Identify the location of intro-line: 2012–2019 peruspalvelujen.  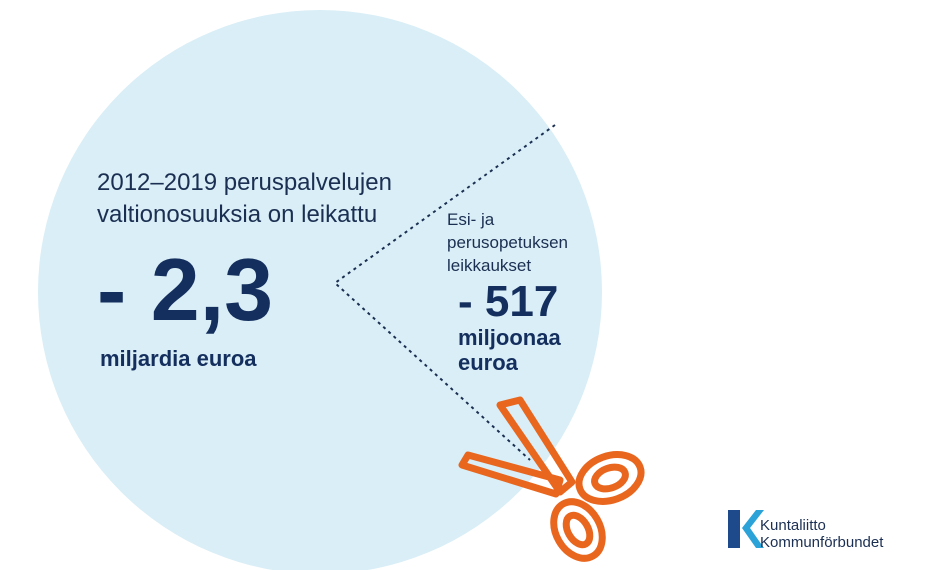
(244, 182).